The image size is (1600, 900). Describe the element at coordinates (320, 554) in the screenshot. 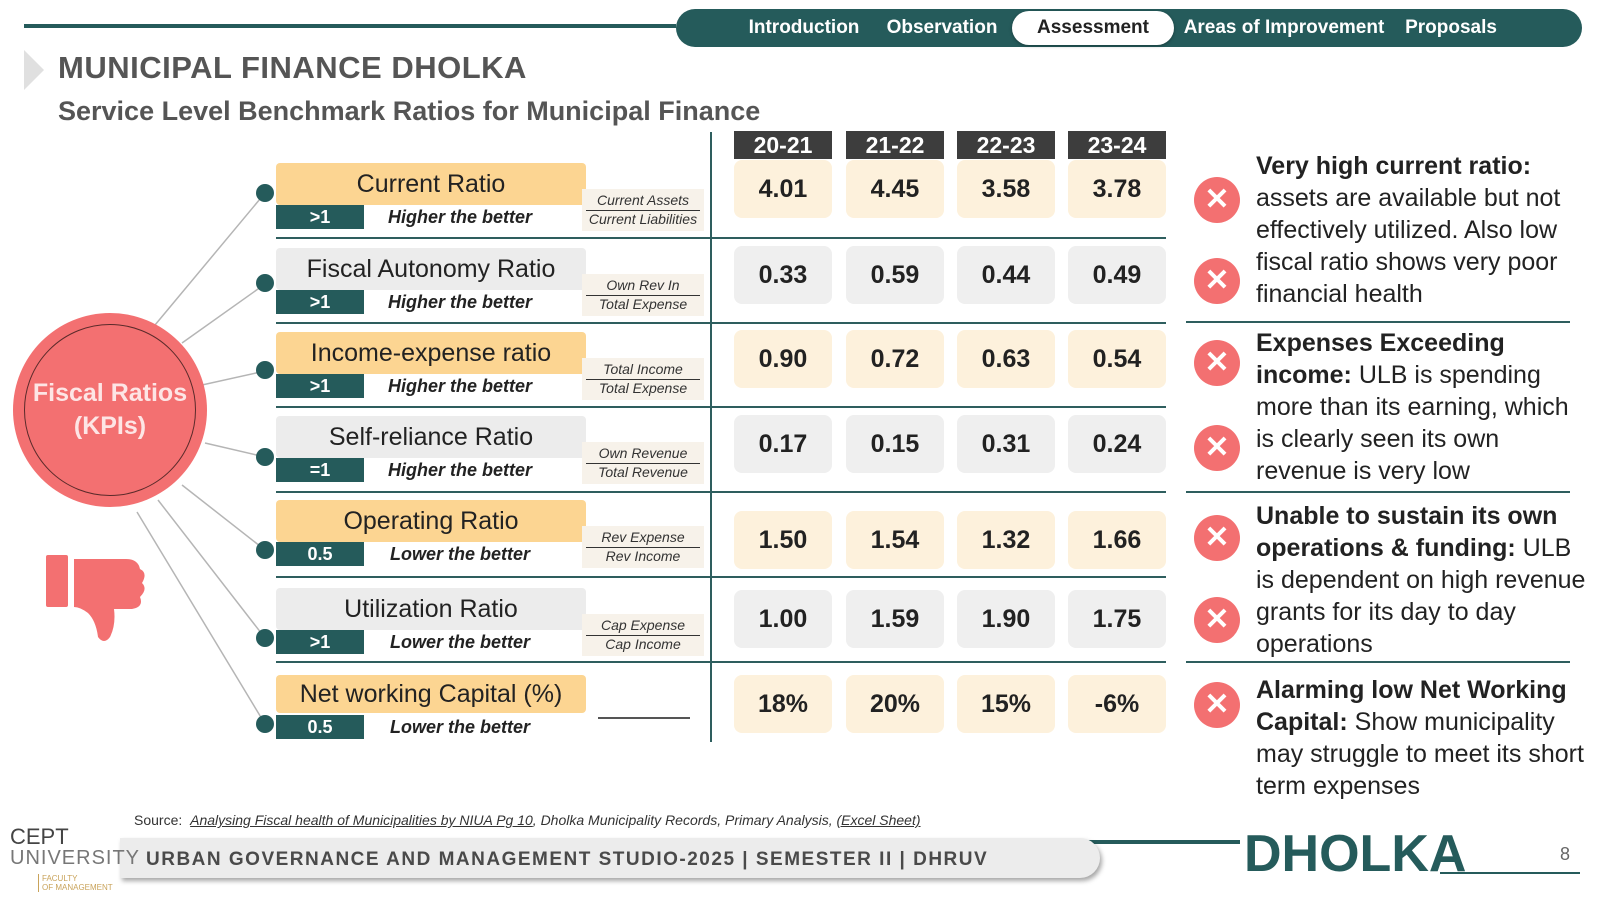

I see `benchmark-badge: 0.5` at that location.